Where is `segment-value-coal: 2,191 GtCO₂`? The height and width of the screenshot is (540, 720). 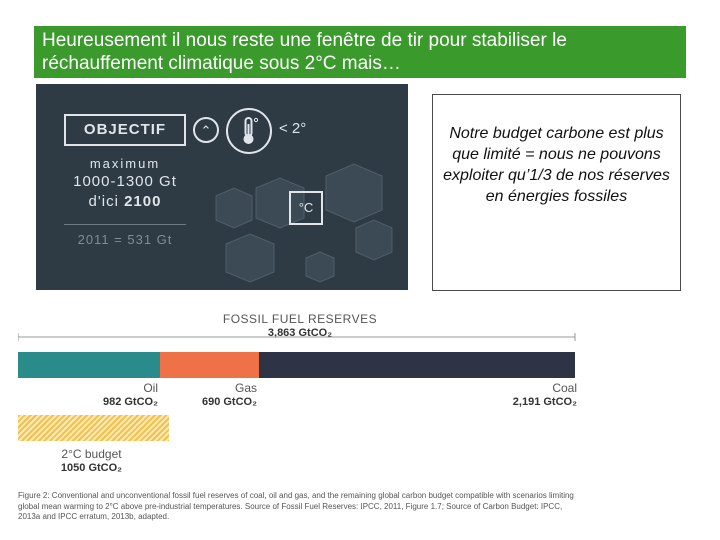
segment-value-coal: 2,191 GtCO₂ is located at coordinates (544, 402).